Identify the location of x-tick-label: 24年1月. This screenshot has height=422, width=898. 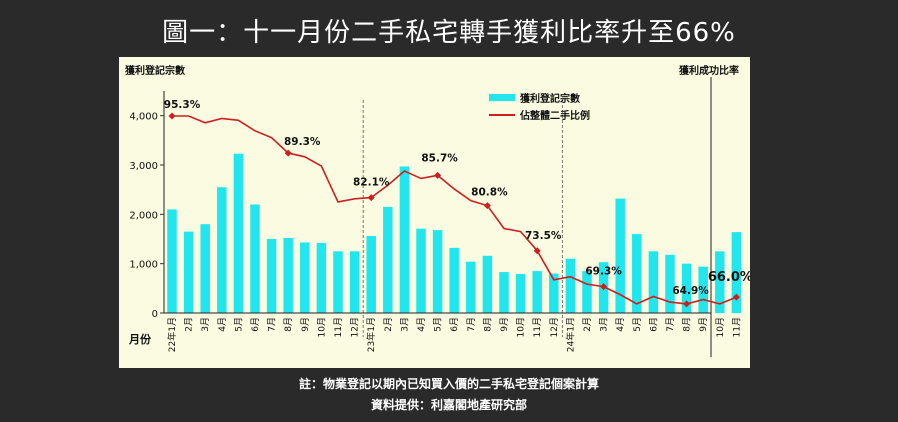
(570, 334).